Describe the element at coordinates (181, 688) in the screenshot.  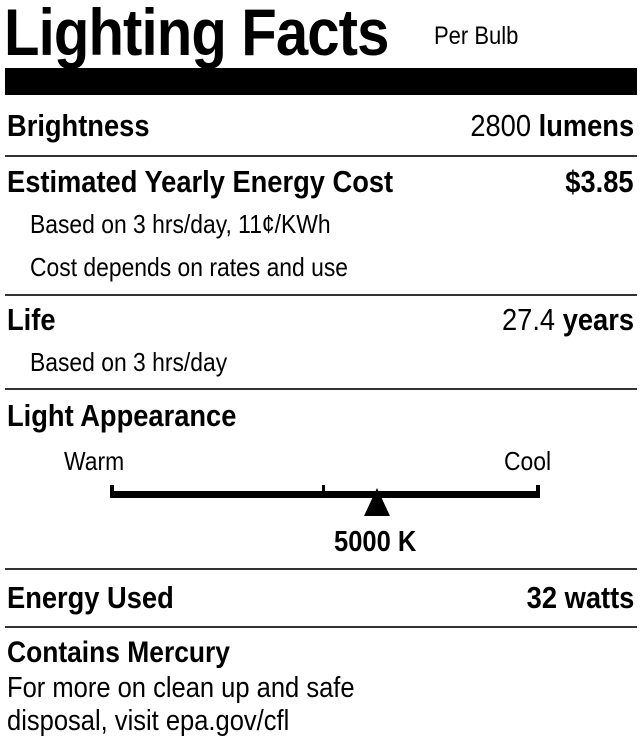
I see `mercury-note: For more on clean up and safe` at that location.